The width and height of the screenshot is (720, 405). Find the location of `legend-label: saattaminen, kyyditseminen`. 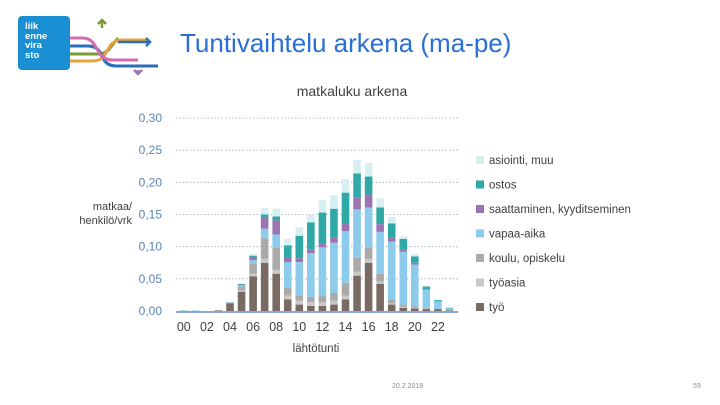

legend-label: saattaminen, kyyditseminen is located at coordinates (560, 210).